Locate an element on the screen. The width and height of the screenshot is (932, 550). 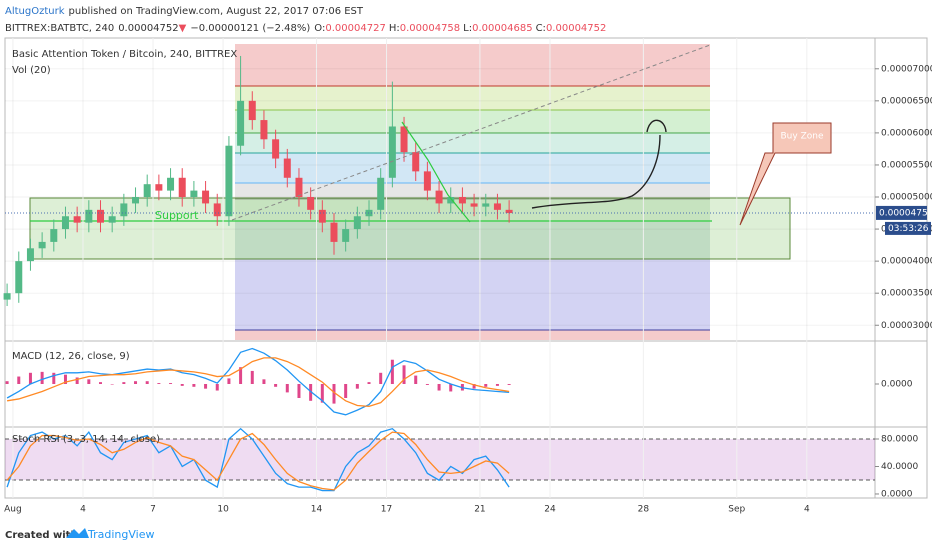
pane-title: Stoch RSI (3, 3, 14, 14, close) is located at coordinates (86, 439).